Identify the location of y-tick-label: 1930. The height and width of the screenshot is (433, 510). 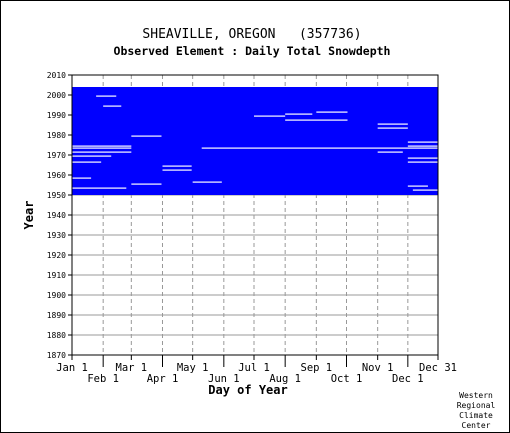
(56, 235).